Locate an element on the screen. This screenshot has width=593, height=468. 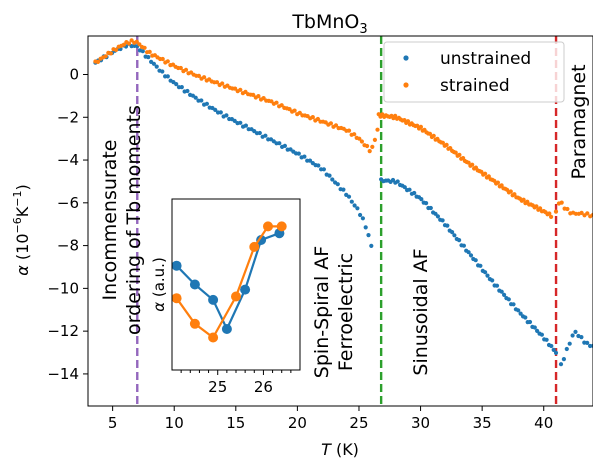
chart-title: TbMnO3 is located at coordinates (329, 24).